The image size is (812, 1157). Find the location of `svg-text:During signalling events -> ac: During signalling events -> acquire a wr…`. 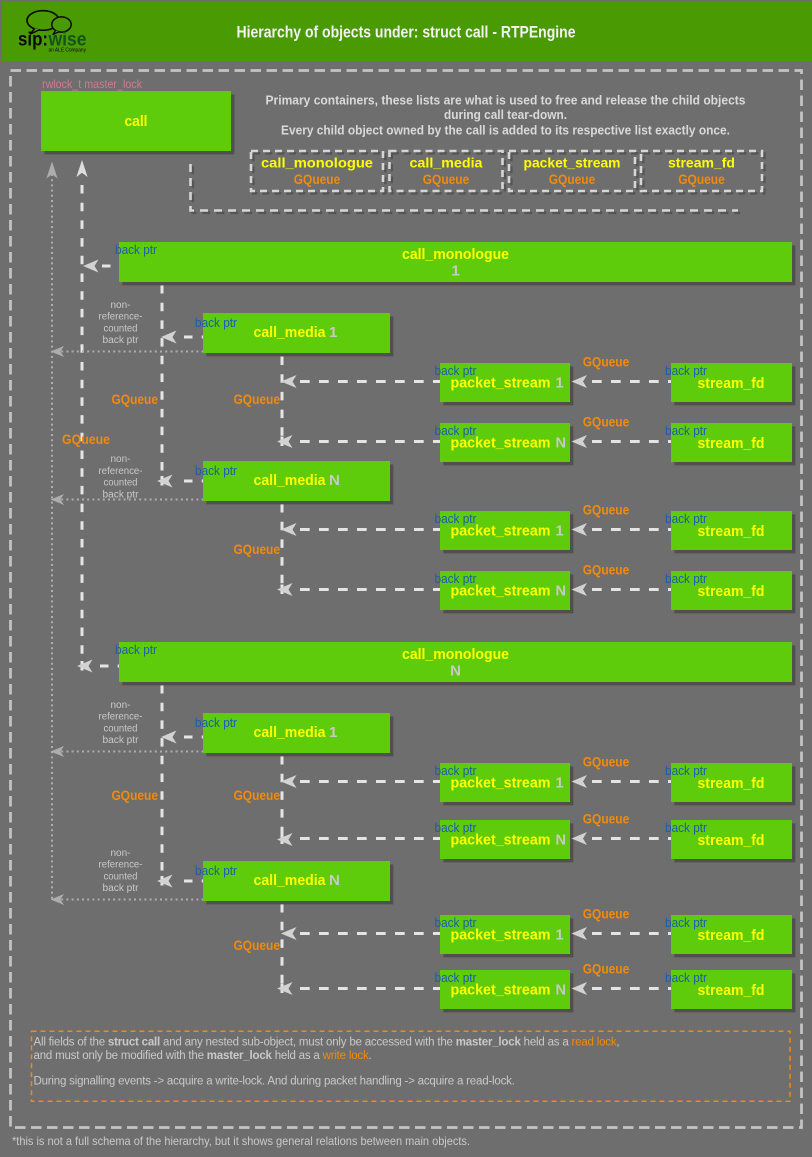

svg-text:During signalling events -> ac: During signalling events -> acquire a wr… is located at coordinates (274, 1082).